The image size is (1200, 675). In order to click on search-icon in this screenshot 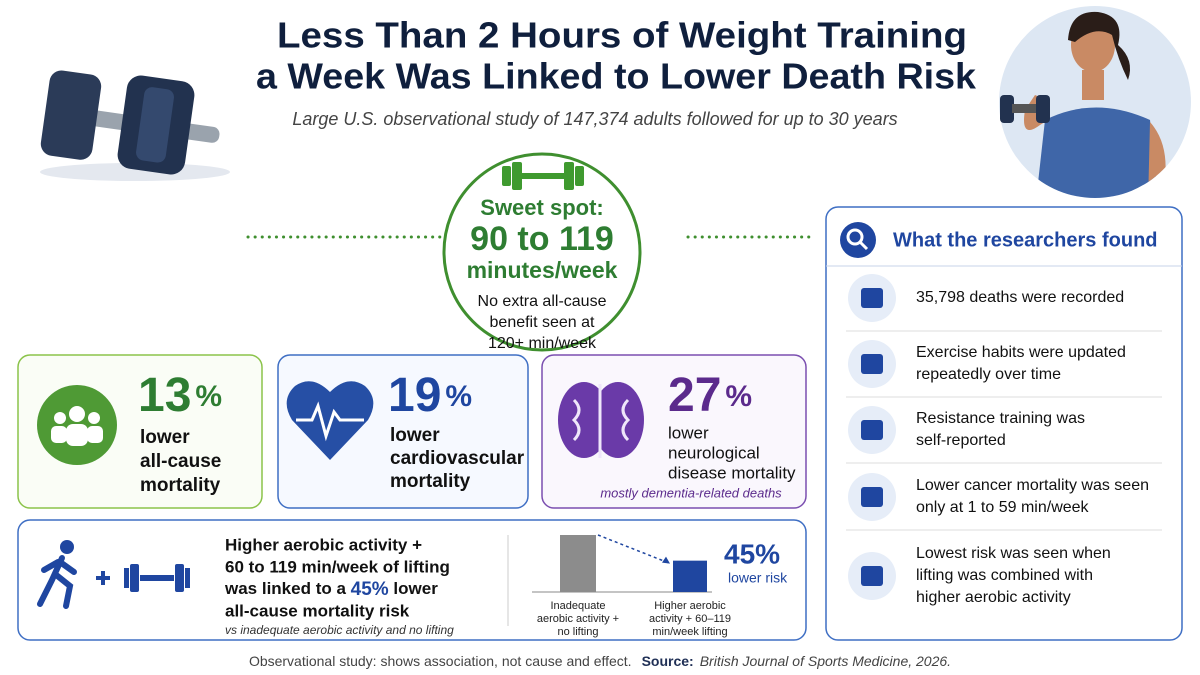, I will do `click(858, 240)`.